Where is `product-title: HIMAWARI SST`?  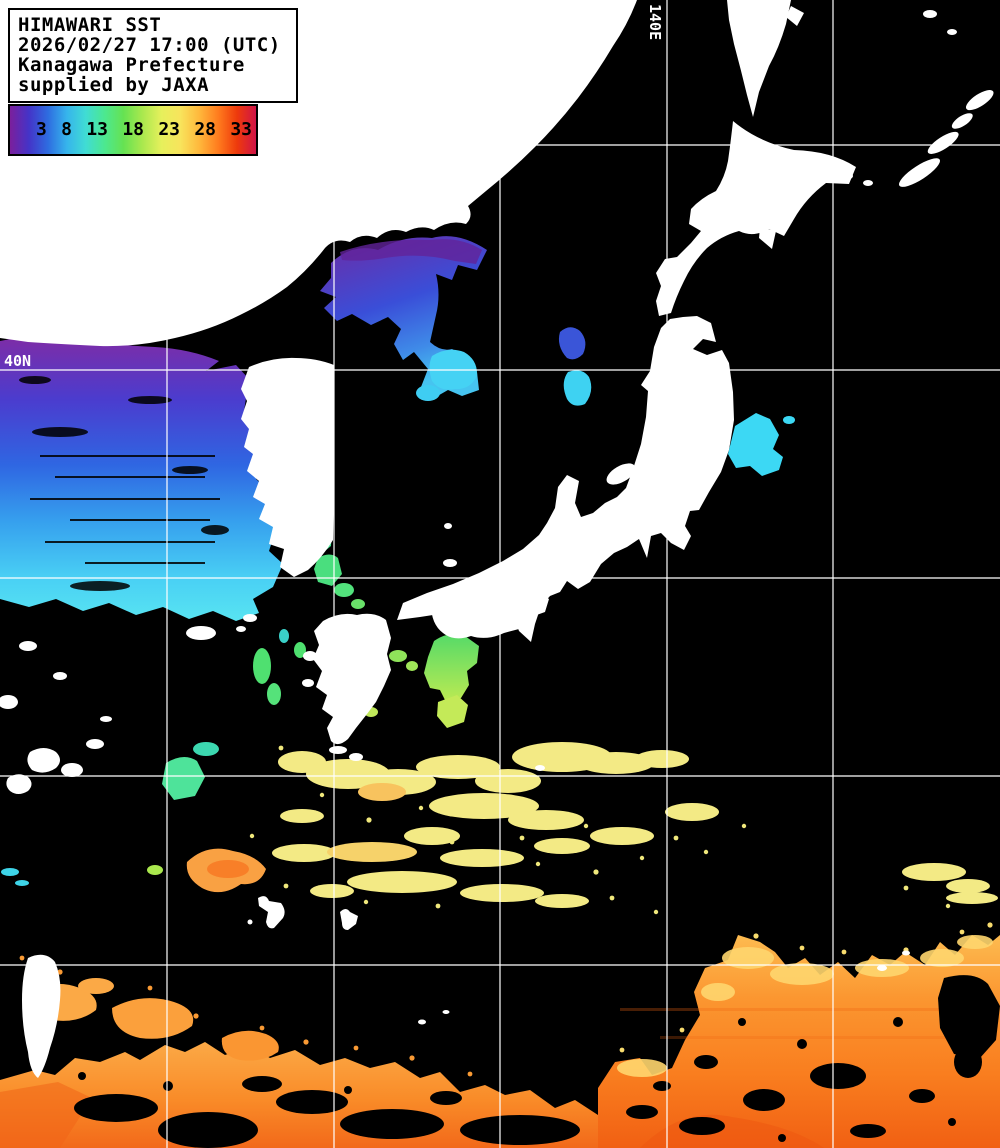
product-title: HIMAWARI SST is located at coordinates (90, 25).